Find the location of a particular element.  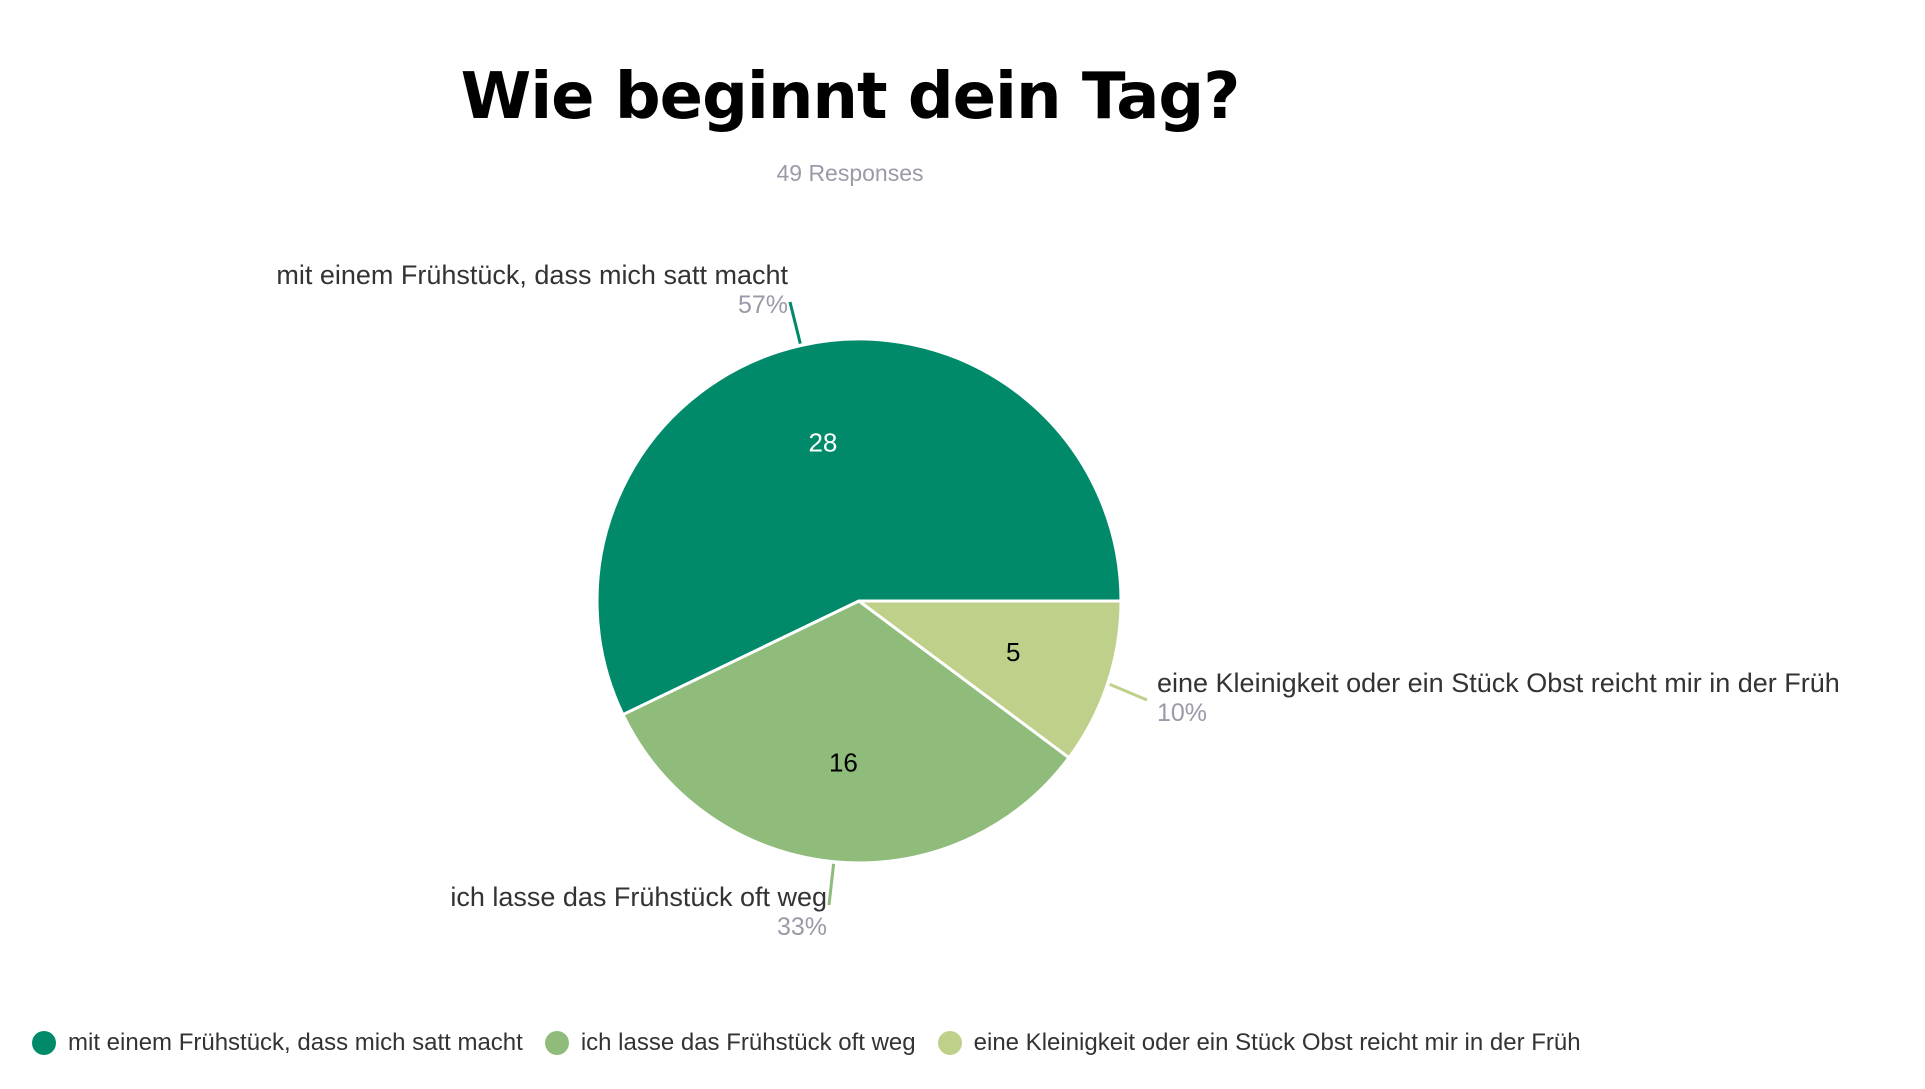

slice-value-weg: 16 is located at coordinates (843, 763).